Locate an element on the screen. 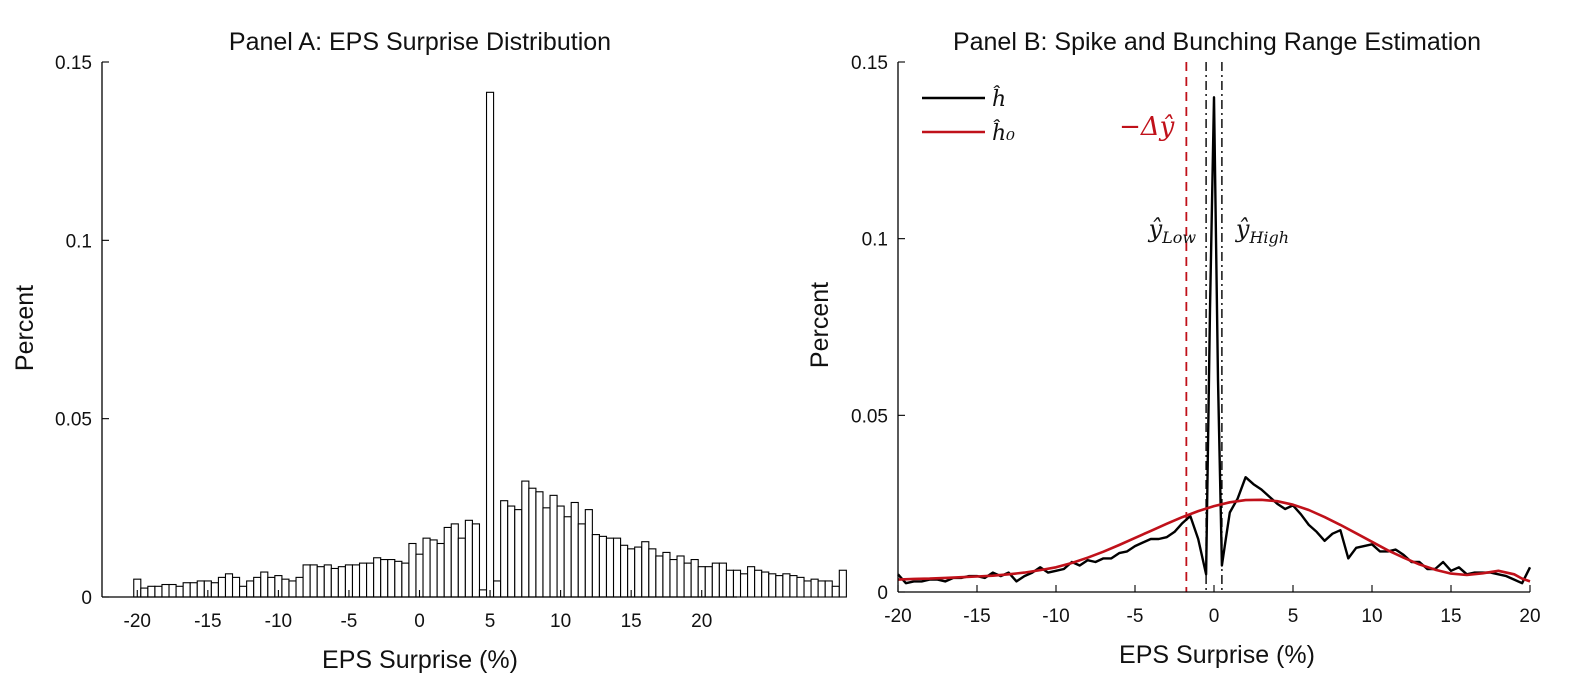 The width and height of the screenshot is (1590, 700). y-low-annotation: ŷLow is located at coordinates (1172, 231).